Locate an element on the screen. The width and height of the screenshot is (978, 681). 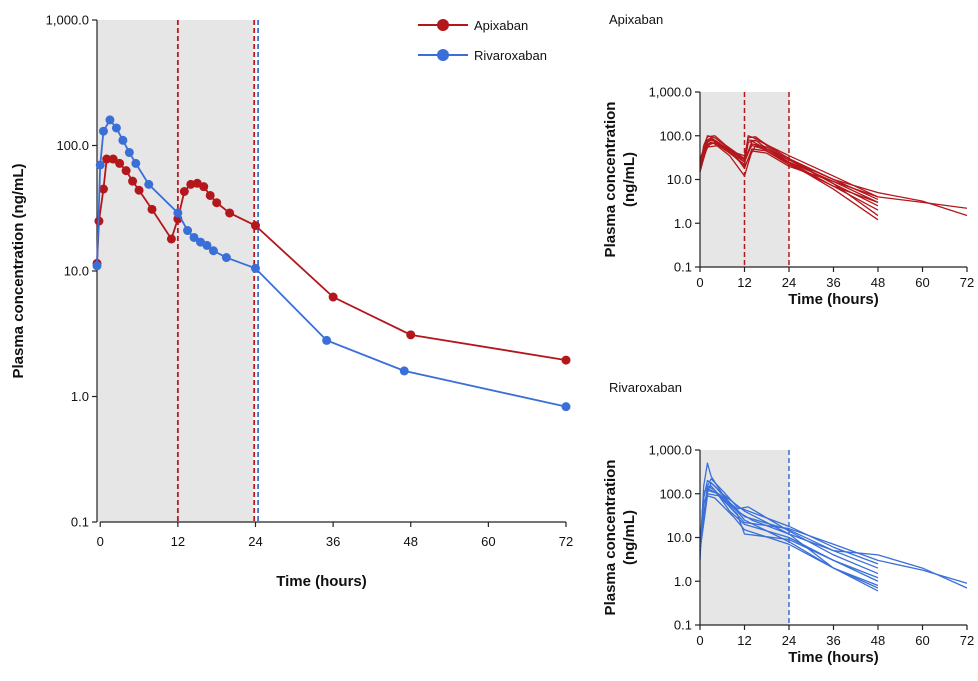
main-y-tick-label: 1,000.0 is located at coordinates (67, 20).